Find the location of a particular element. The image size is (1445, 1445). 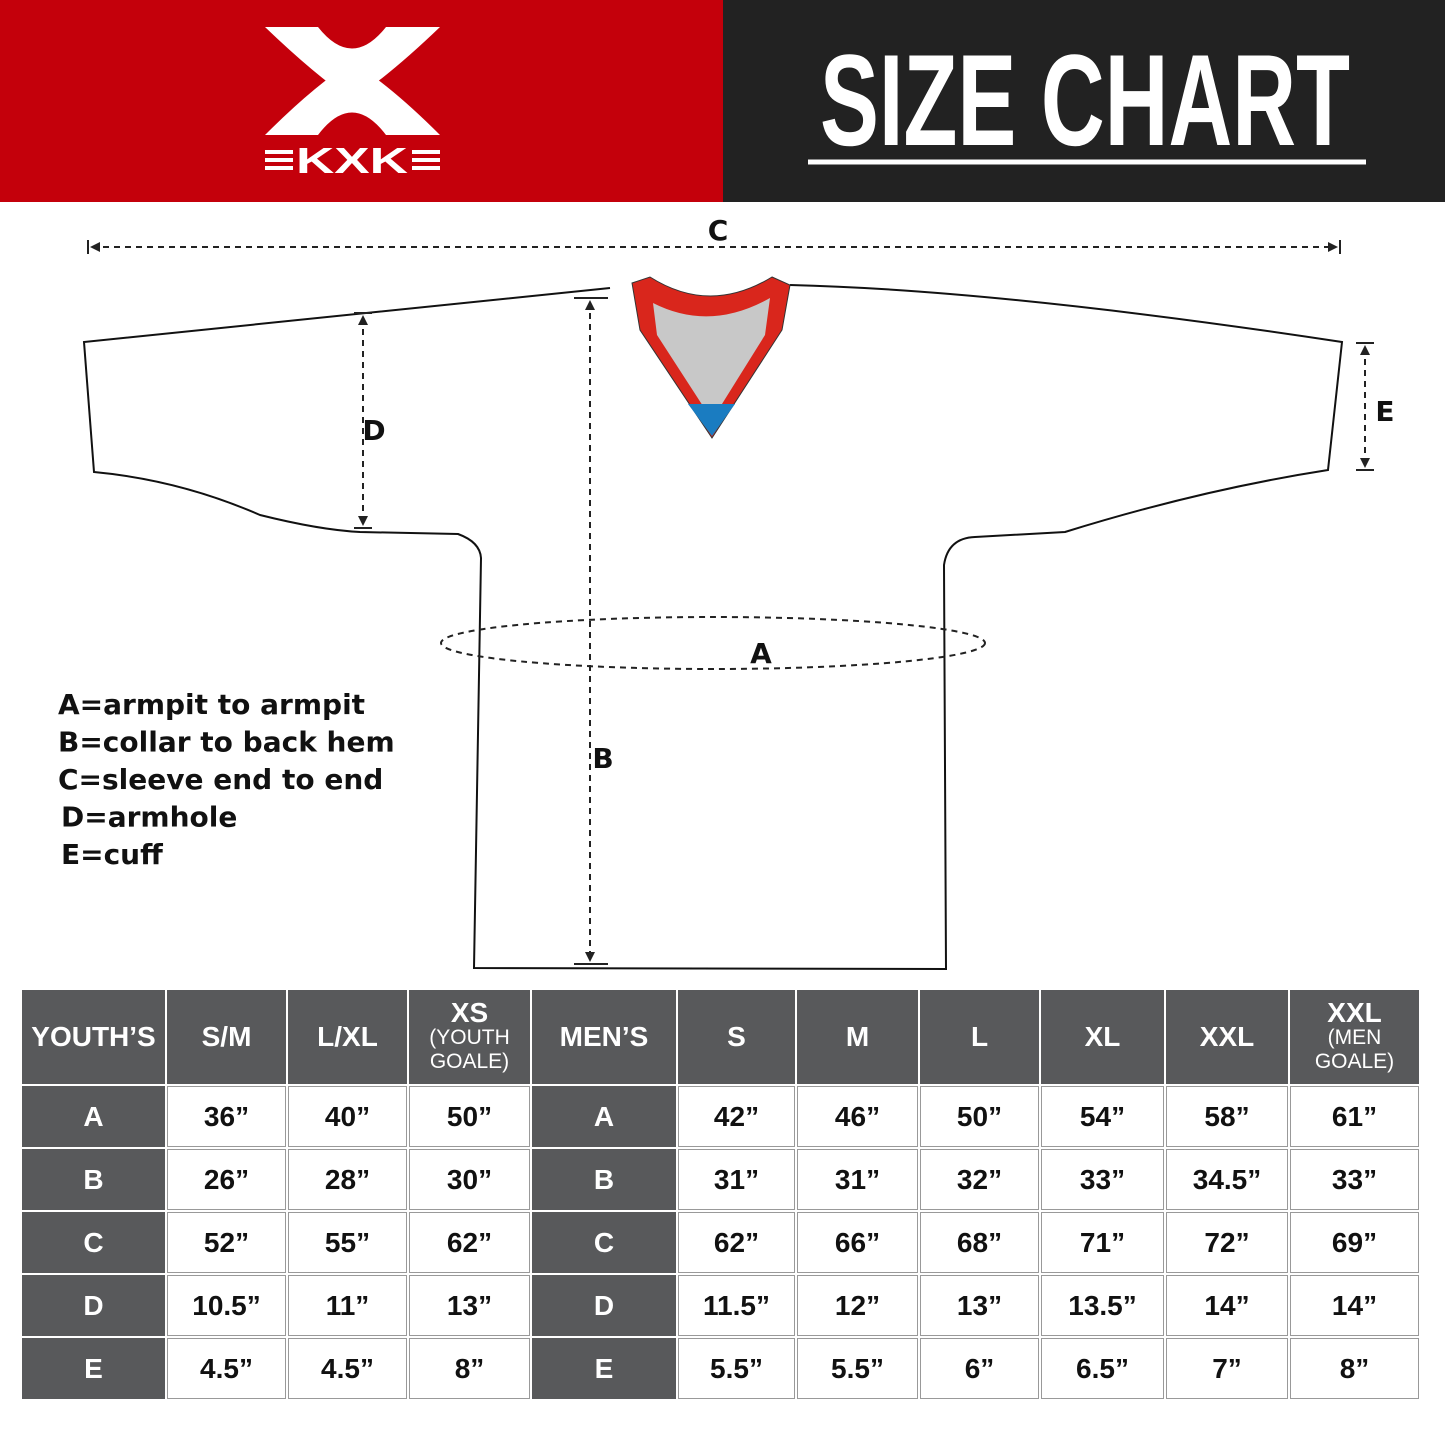

logo-mark is located at coordinates (352, 81).